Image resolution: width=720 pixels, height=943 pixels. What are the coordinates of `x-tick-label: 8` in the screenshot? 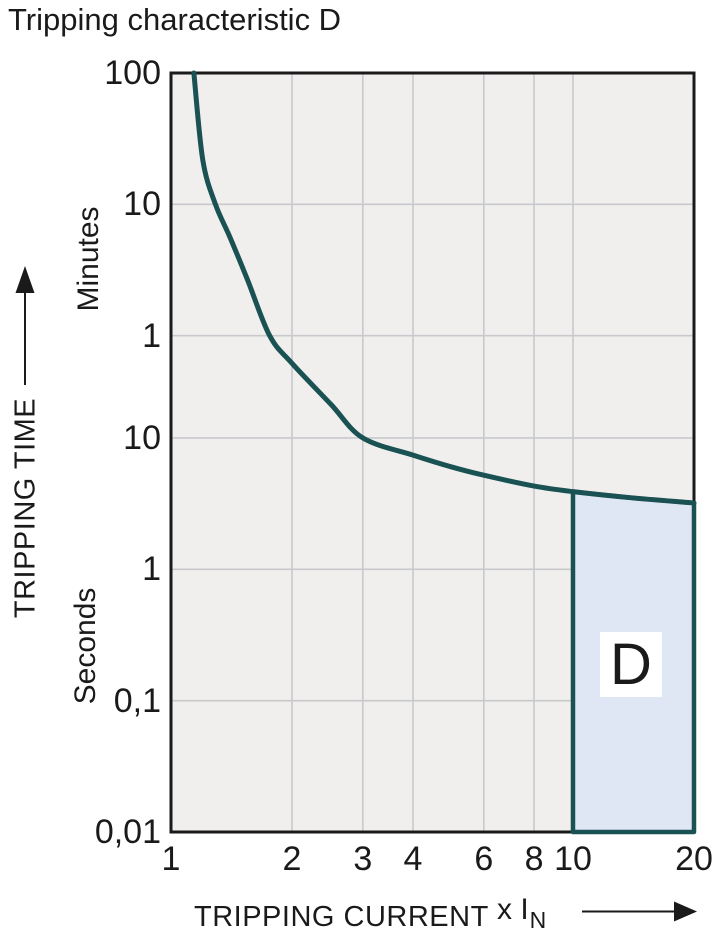 It's located at (534, 859).